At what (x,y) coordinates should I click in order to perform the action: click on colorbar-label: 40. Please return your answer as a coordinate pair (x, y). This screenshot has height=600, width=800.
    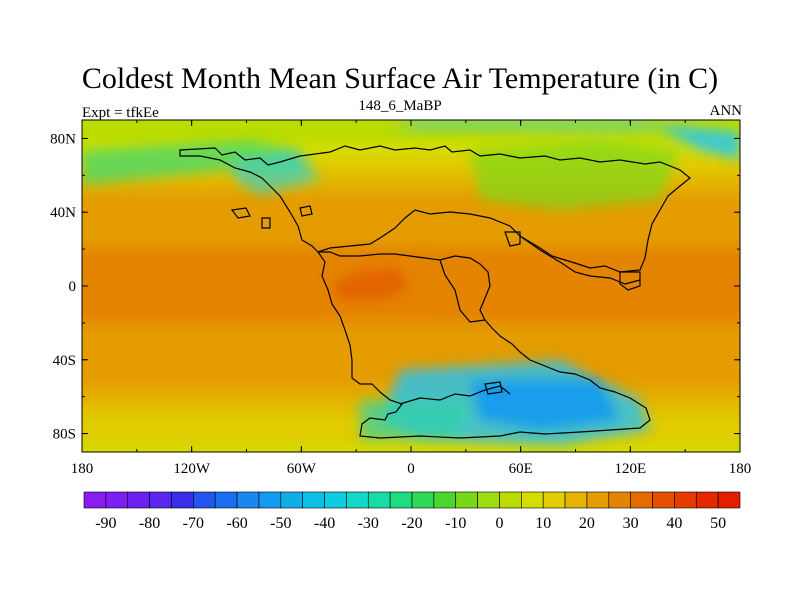
    Looking at the image, I should click on (674, 523).